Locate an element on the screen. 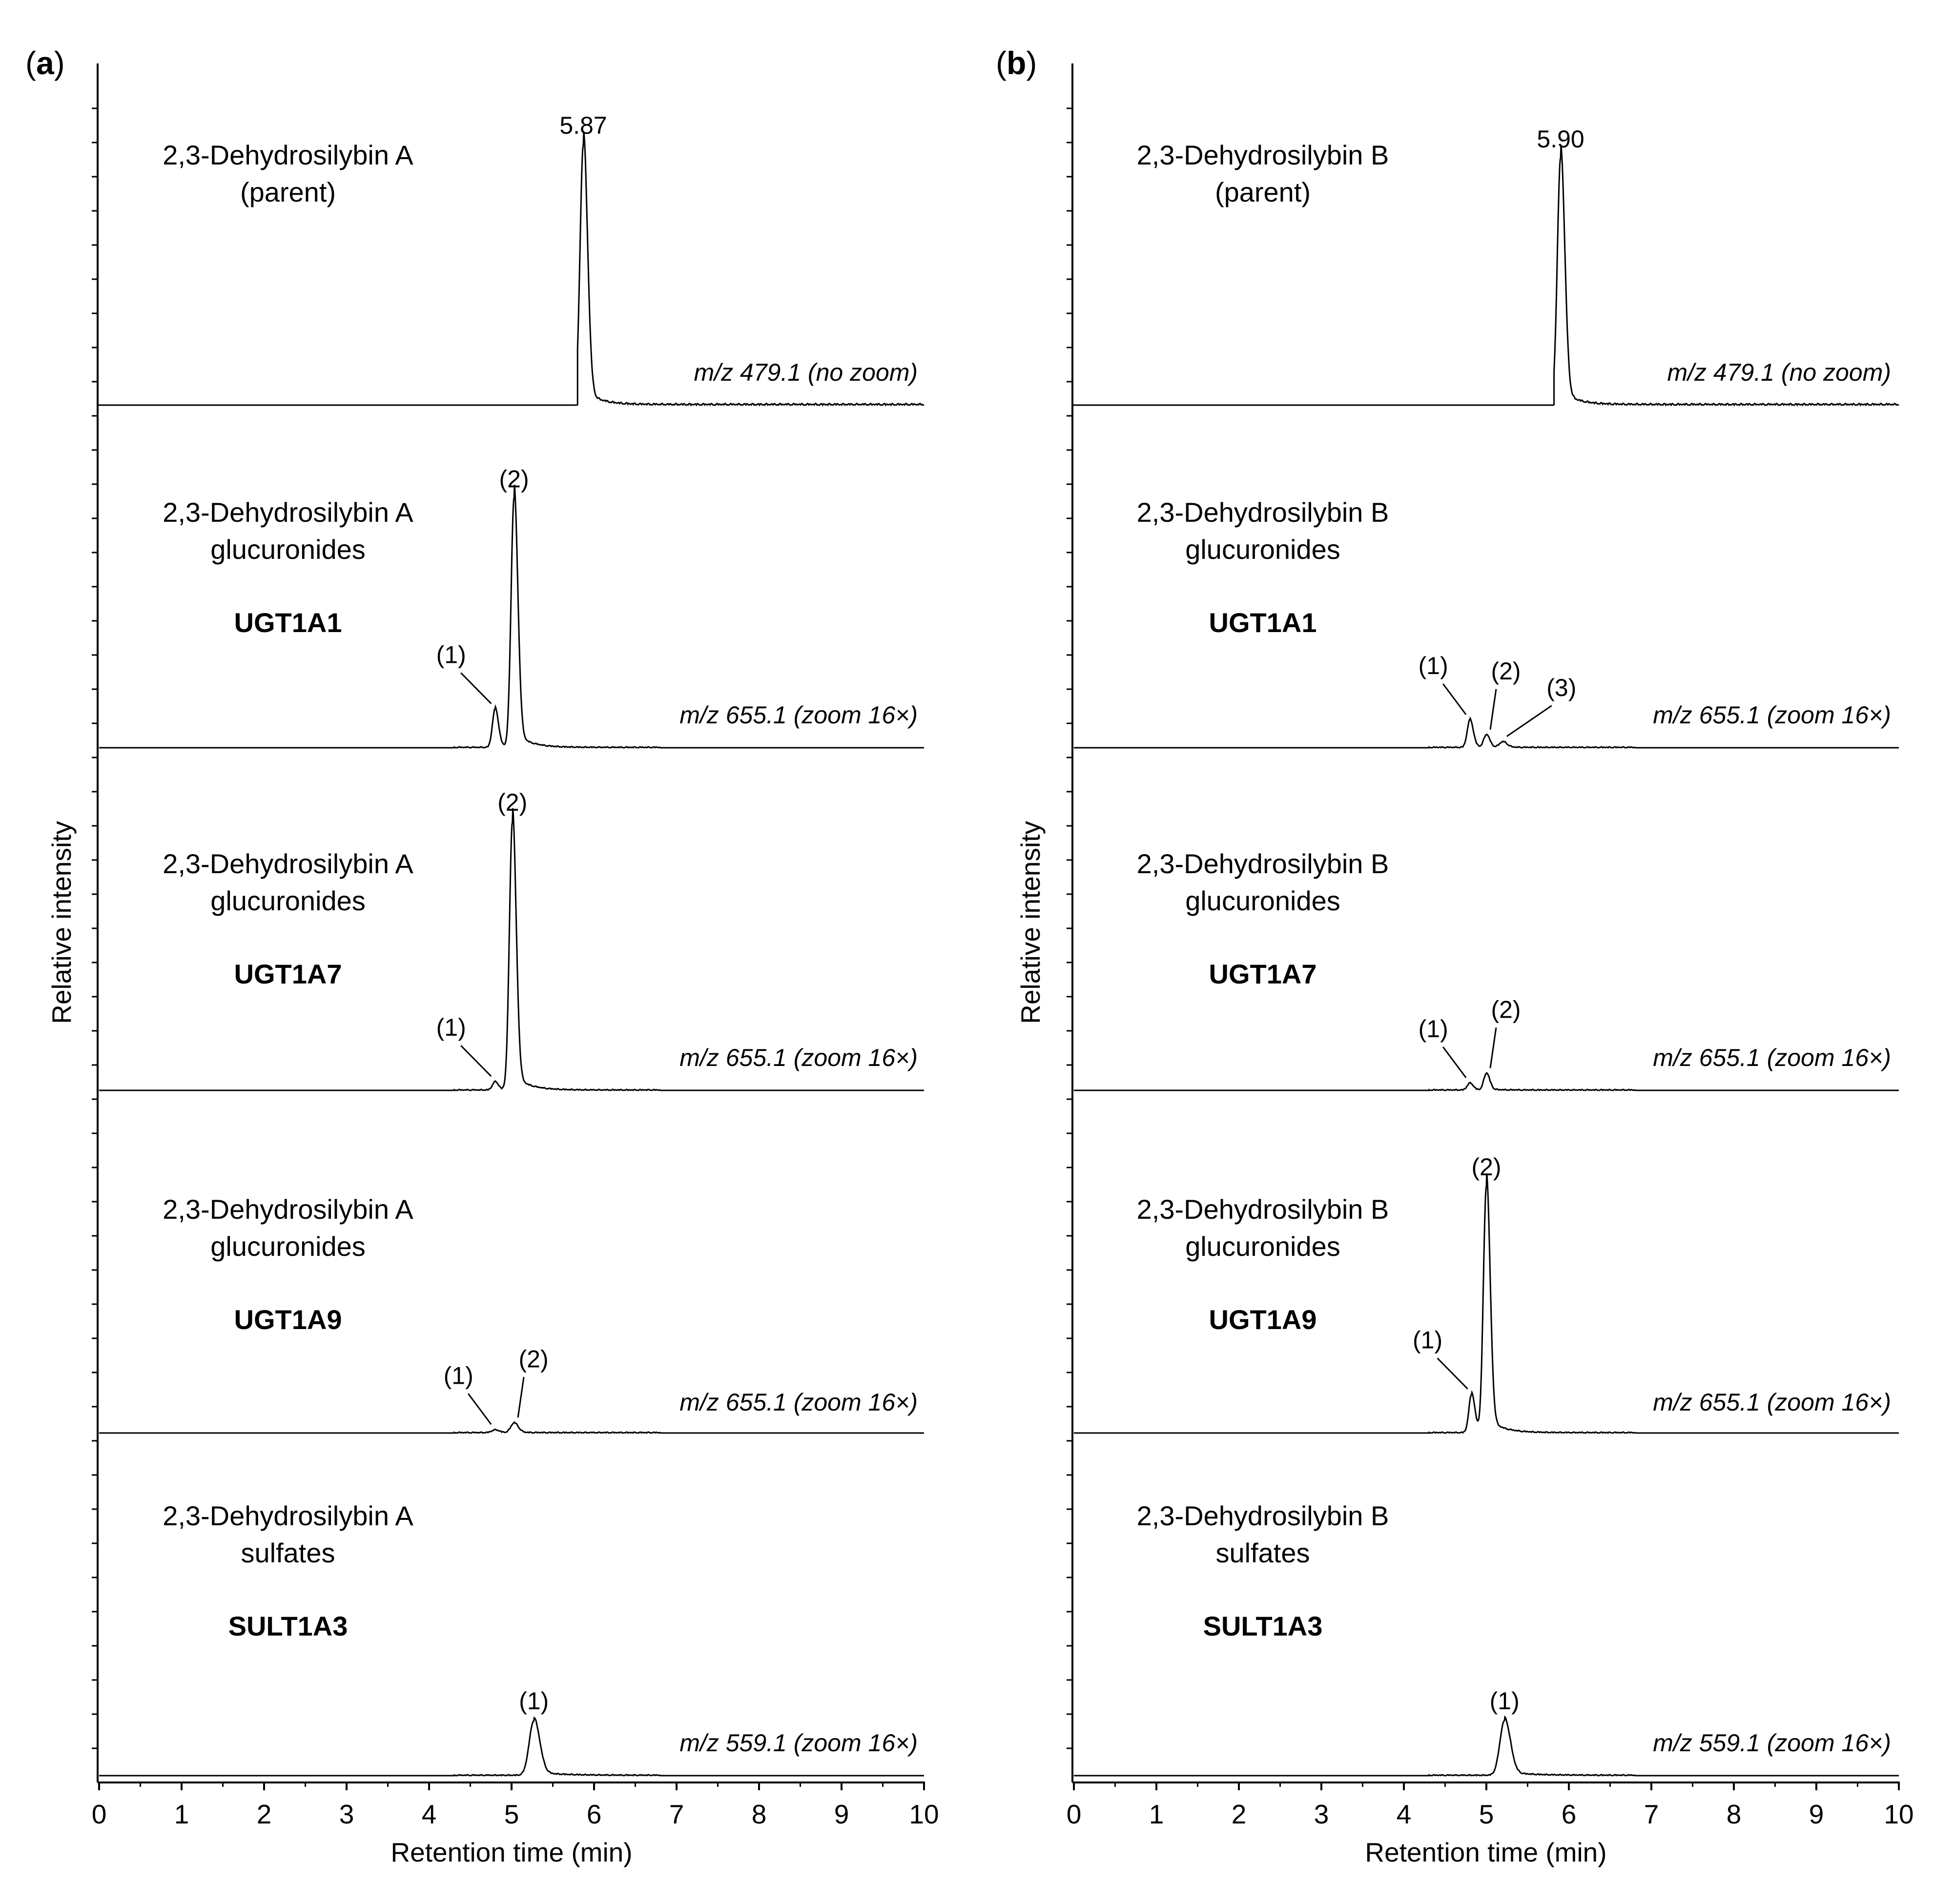  x-tick-label: 4 is located at coordinates (429, 1814).